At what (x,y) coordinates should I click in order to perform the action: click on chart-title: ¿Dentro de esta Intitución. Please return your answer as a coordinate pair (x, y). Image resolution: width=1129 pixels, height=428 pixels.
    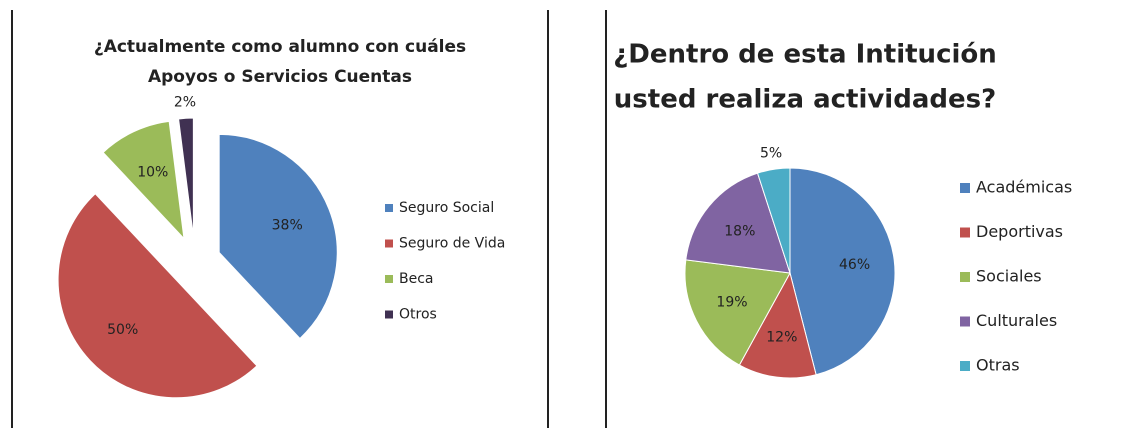
    Looking at the image, I should click on (805, 55).